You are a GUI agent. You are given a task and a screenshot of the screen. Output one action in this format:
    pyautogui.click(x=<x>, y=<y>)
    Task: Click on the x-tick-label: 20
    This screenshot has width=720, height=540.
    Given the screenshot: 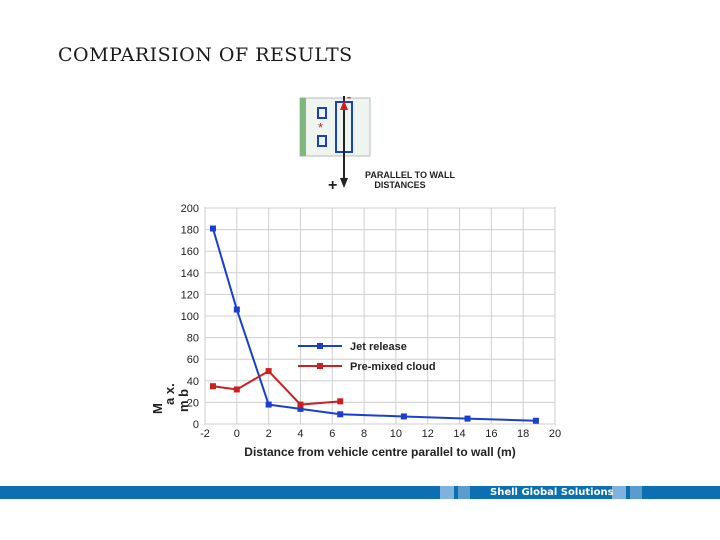 What is the action you would take?
    pyautogui.click(x=555, y=434)
    